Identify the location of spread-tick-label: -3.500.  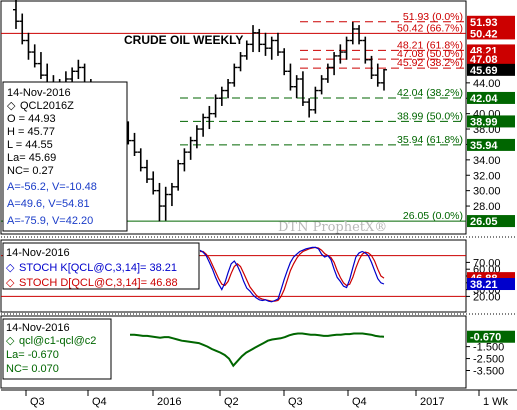
(488, 371).